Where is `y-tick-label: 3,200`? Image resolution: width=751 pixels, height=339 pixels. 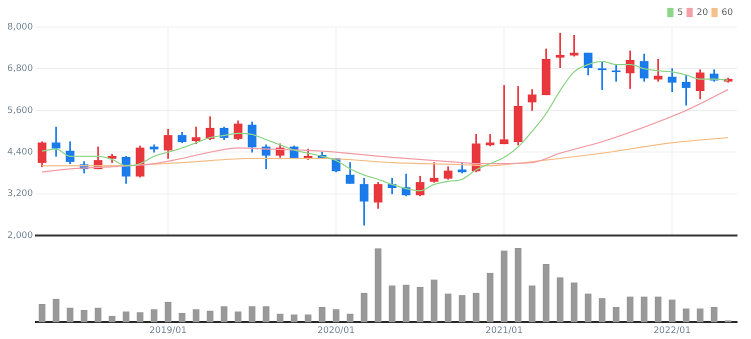
y-tick-label: 3,200 is located at coordinates (20, 194).